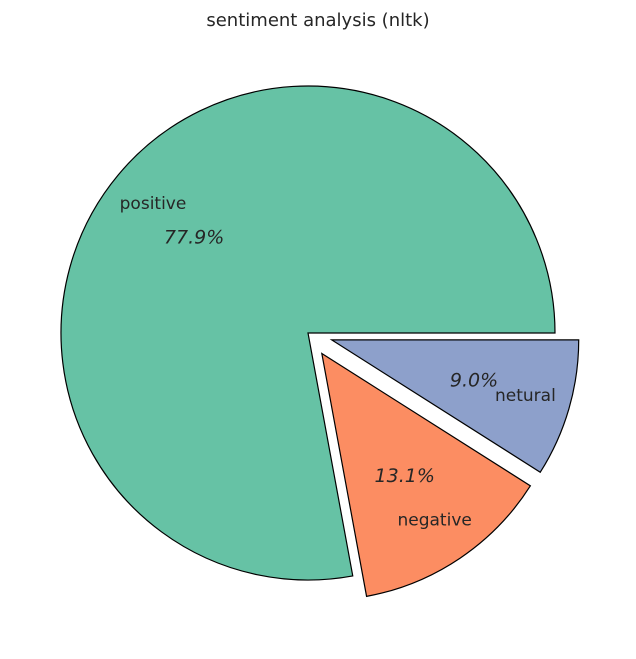 This screenshot has height=659, width=636. I want to click on slice-label-netural: netural, so click(525, 396).